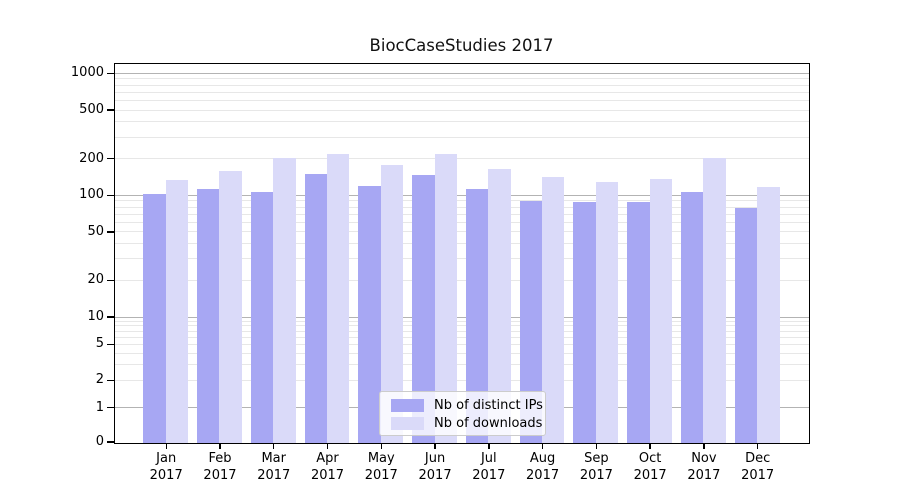  I want to click on y-tick-label: 200, so click(91, 158).